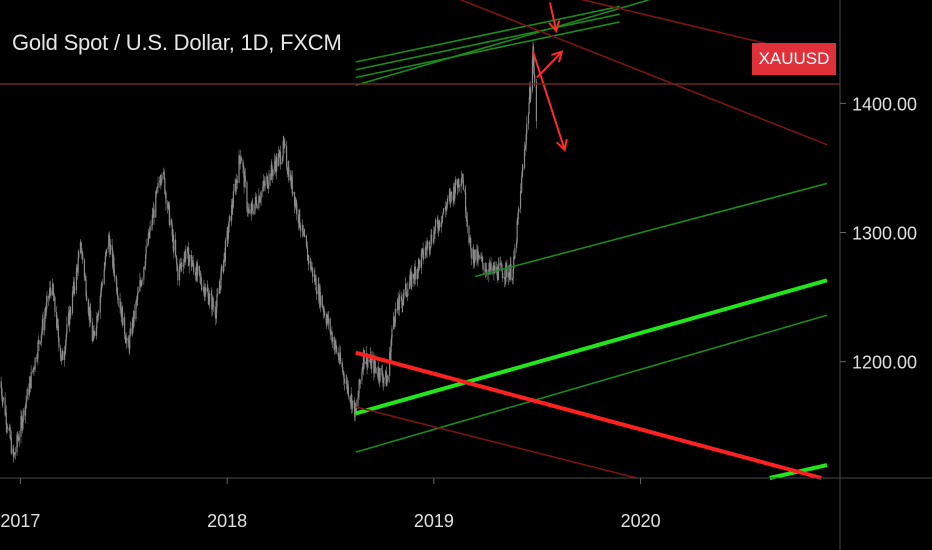 Image resolution: width=932 pixels, height=550 pixels. I want to click on time-scale: 2017 2018 2019 2020, so click(330, 504).